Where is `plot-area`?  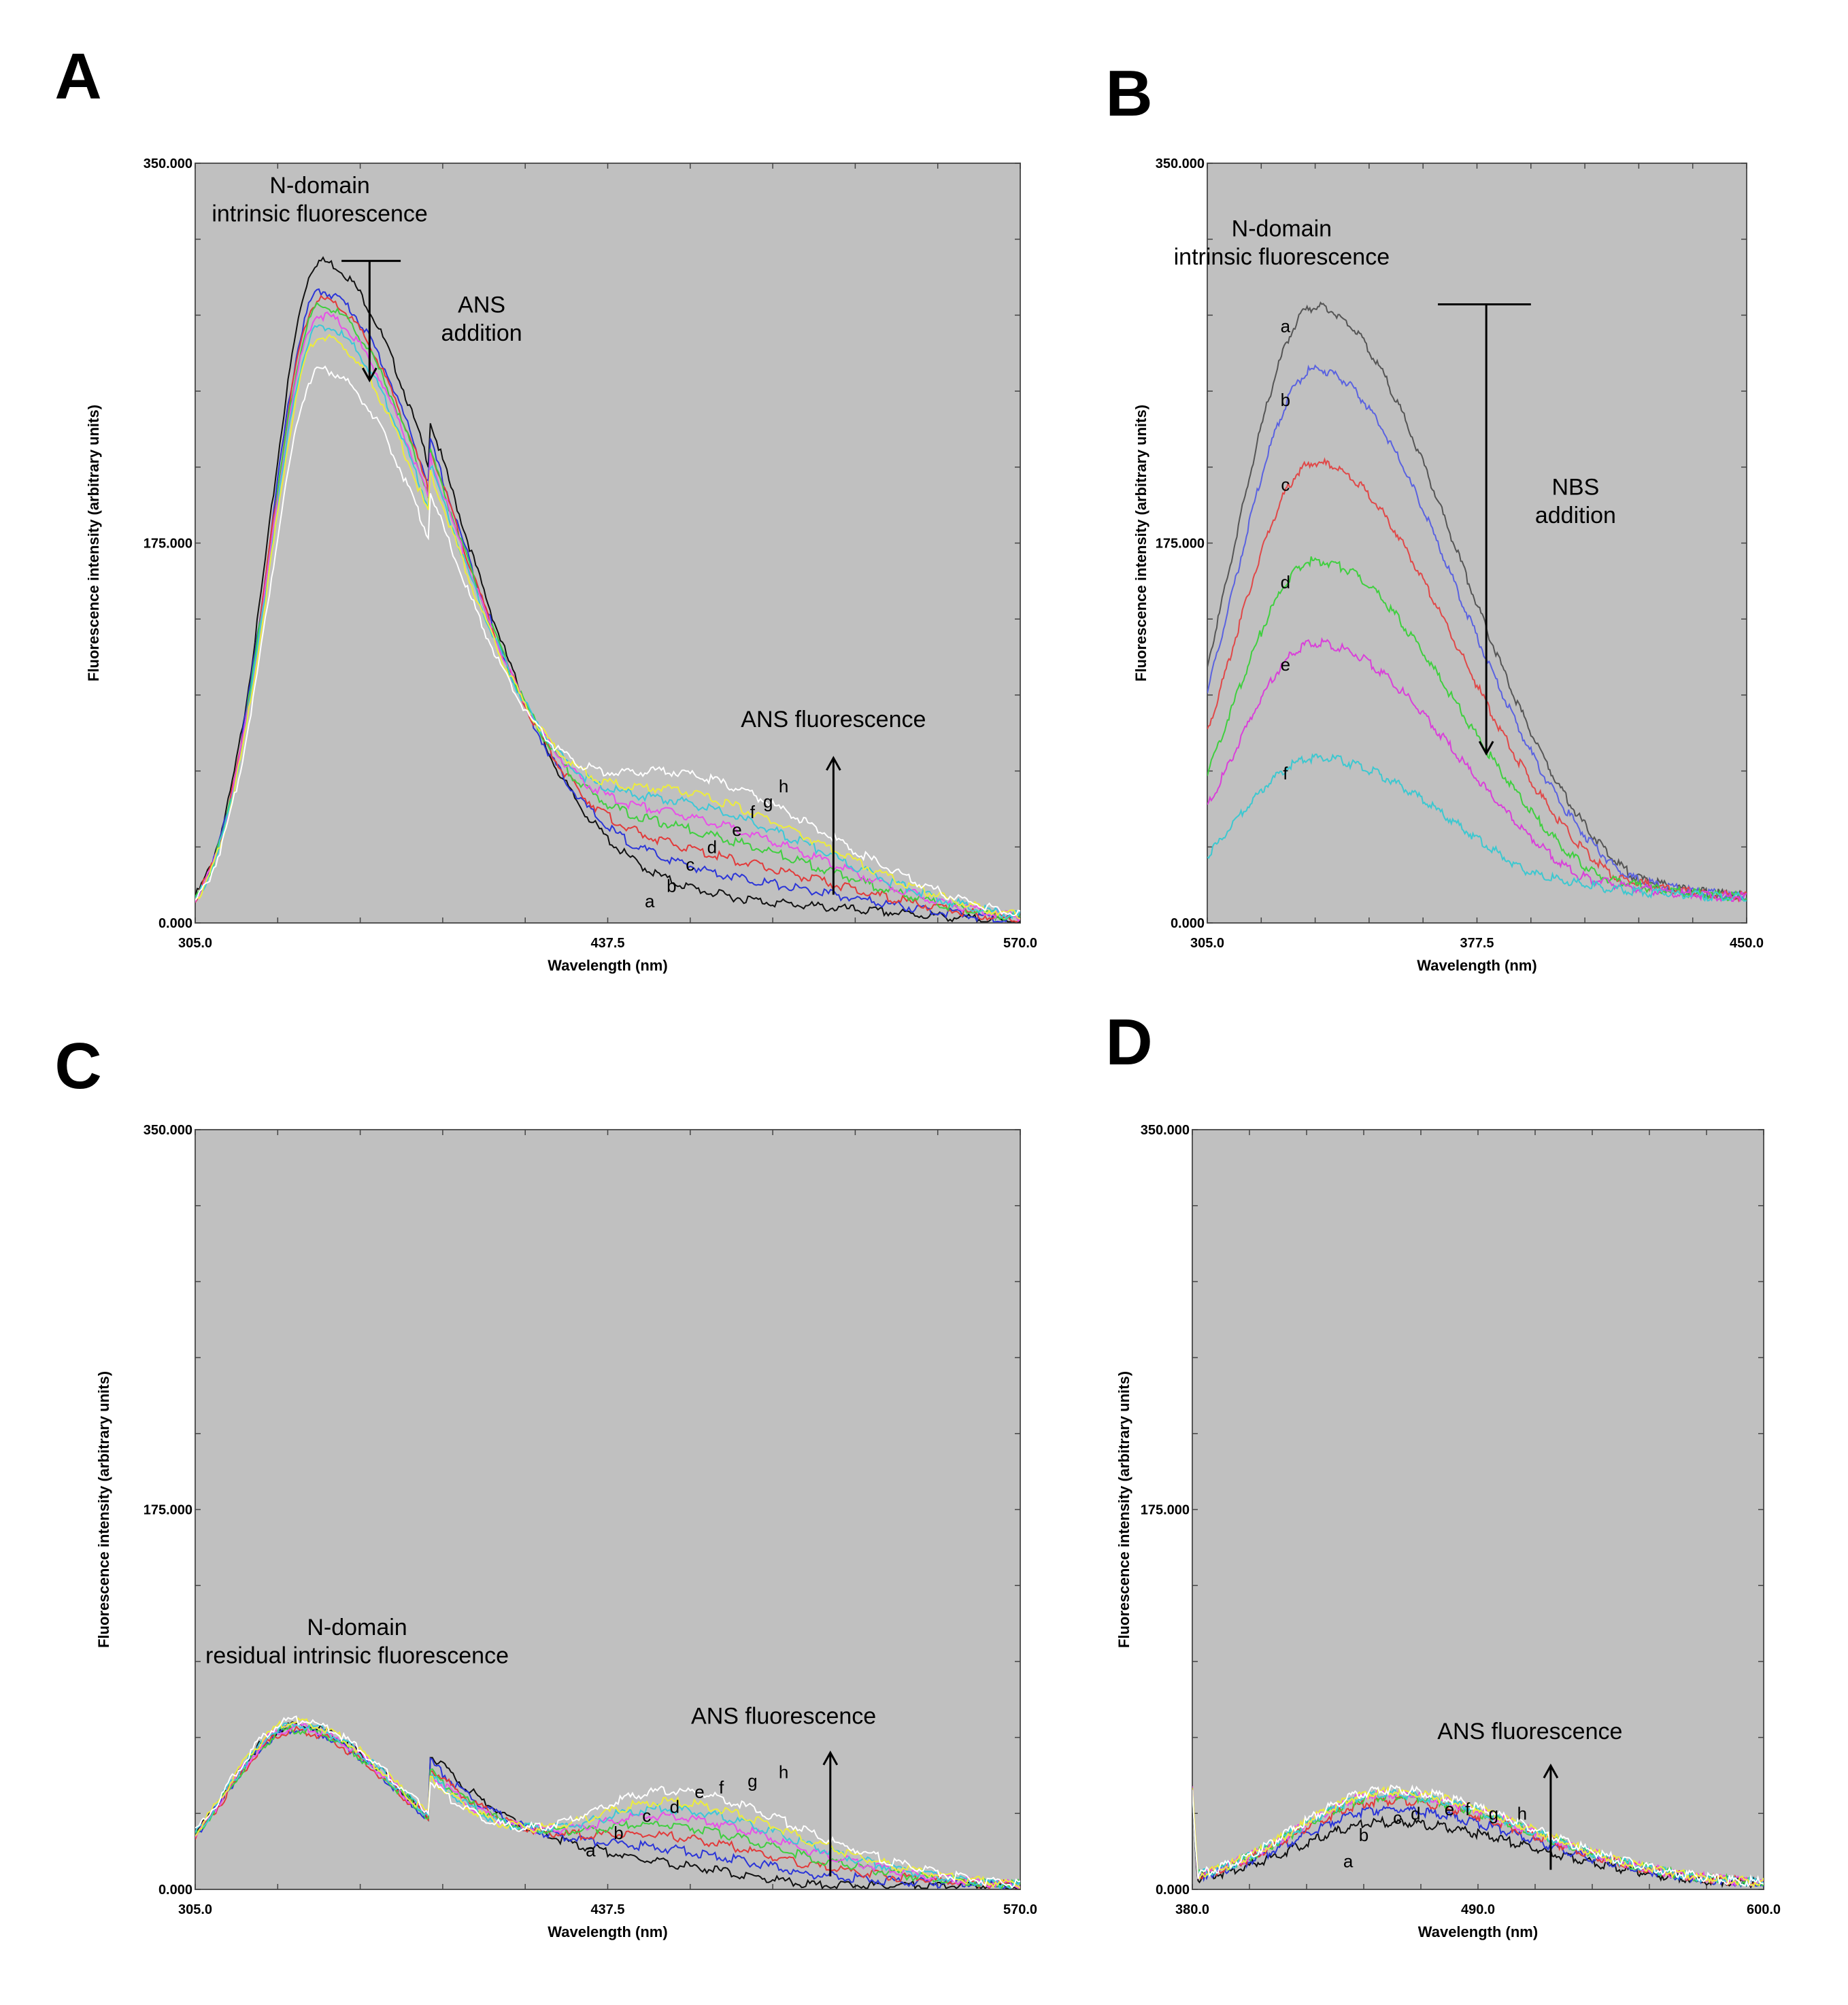 plot-area is located at coordinates (1478, 1509).